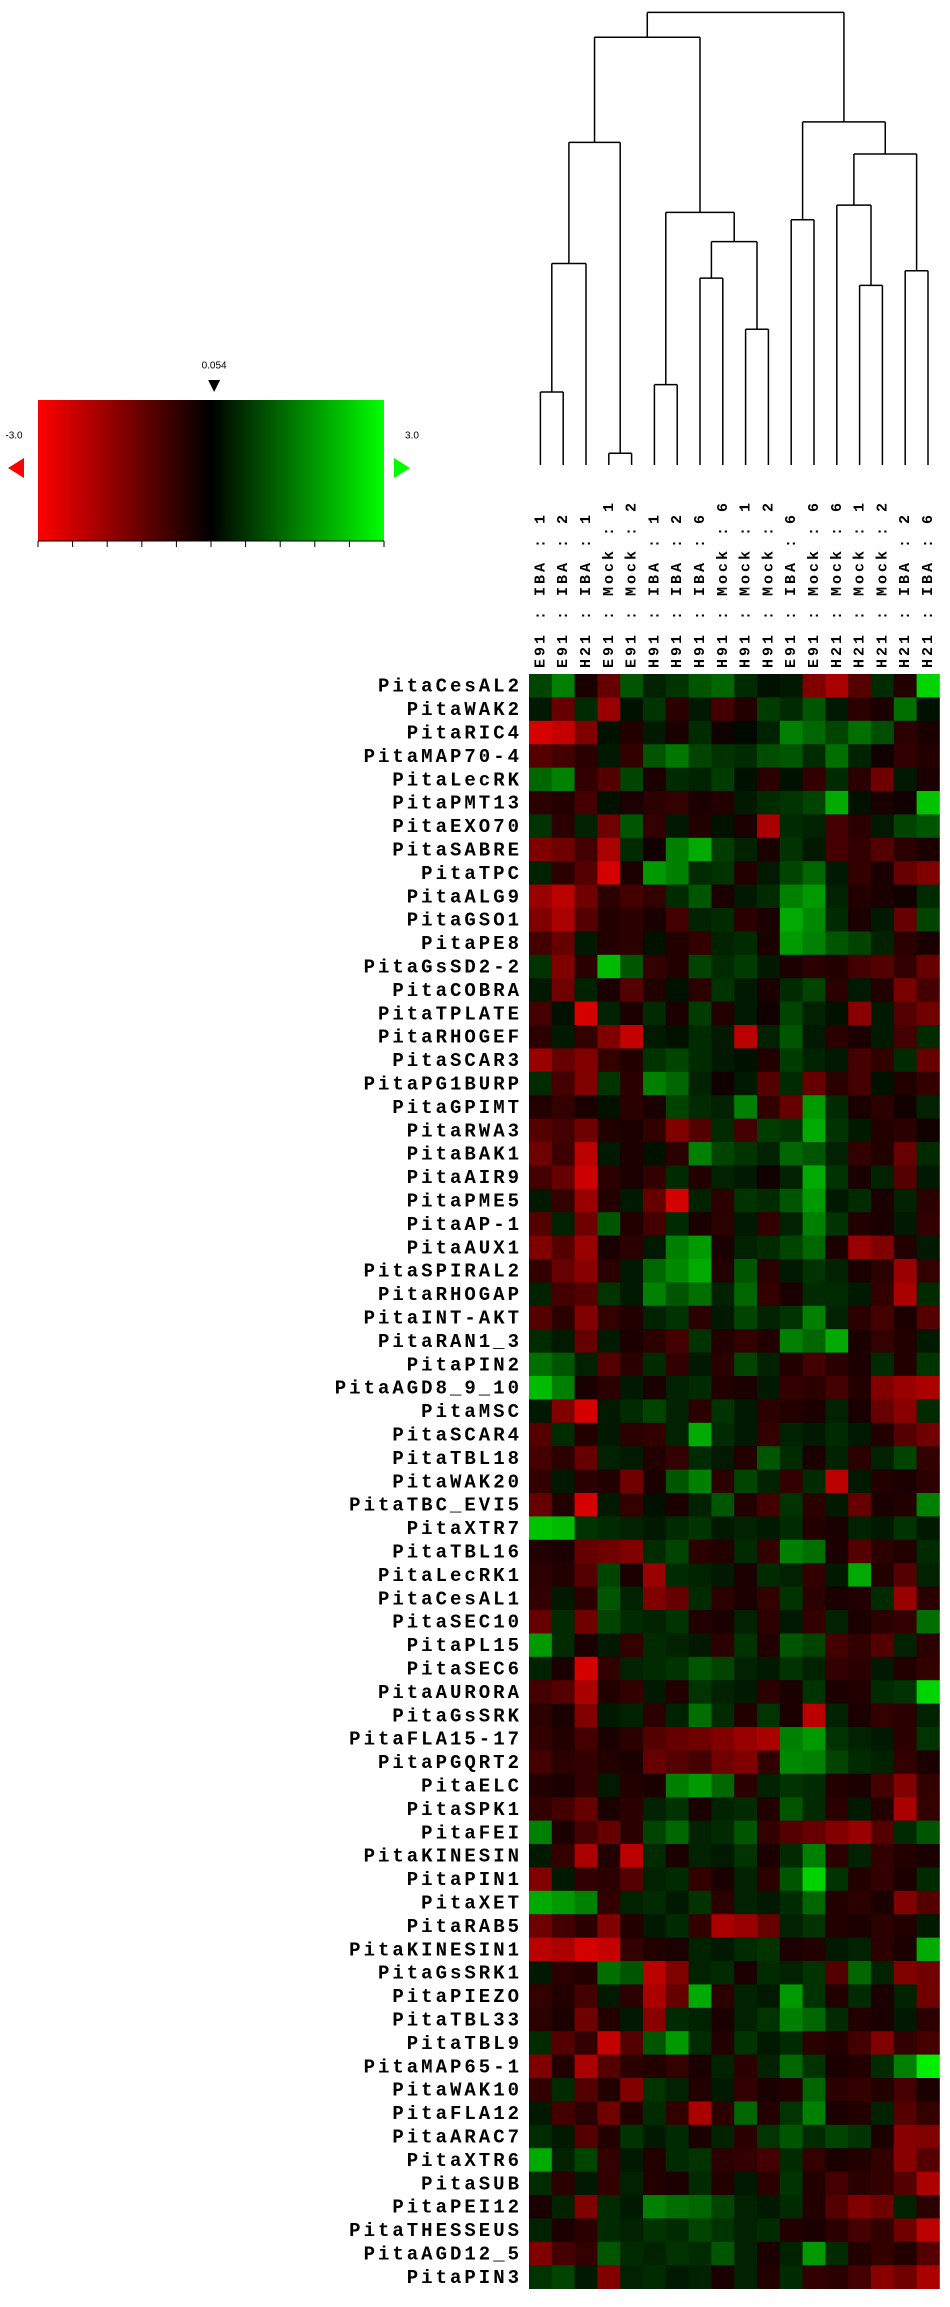 The height and width of the screenshot is (2307, 950). What do you see at coordinates (402, 468) in the screenshot?
I see `high-arrow` at bounding box center [402, 468].